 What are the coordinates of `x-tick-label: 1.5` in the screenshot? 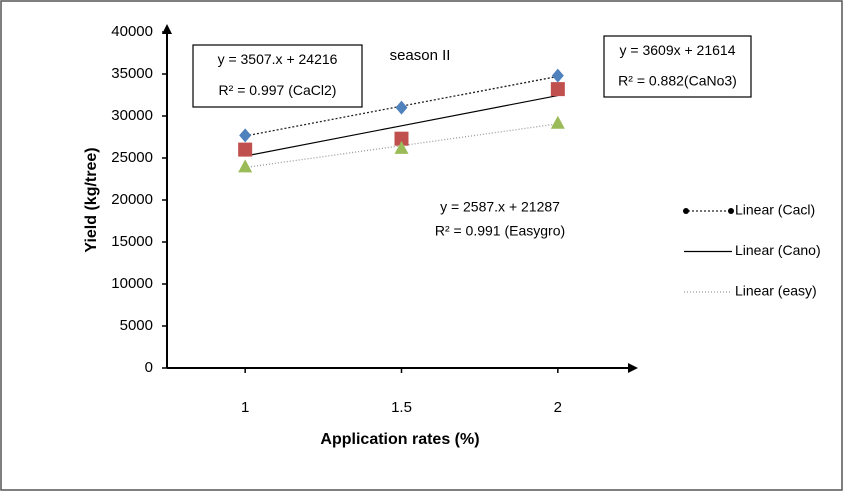 It's located at (401, 407).